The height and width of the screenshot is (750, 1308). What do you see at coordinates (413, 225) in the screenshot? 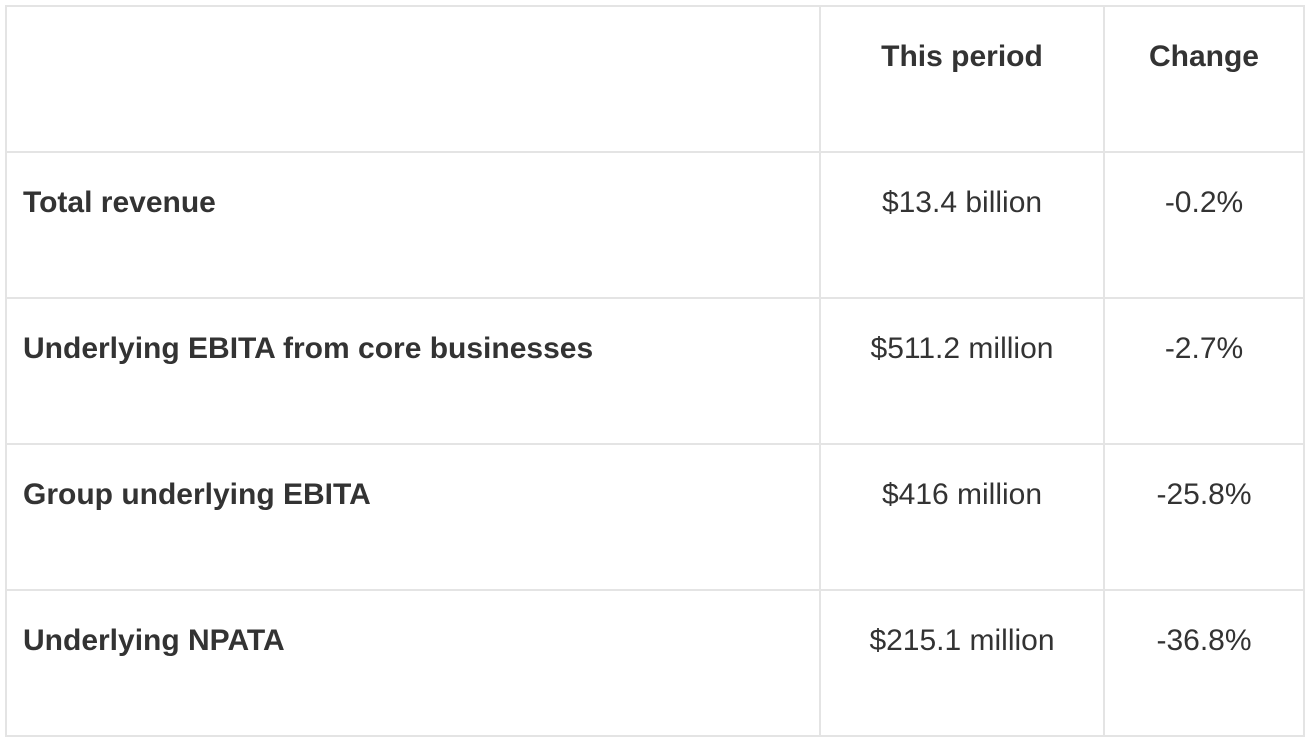
I see `row-label: Total revenue` at bounding box center [413, 225].